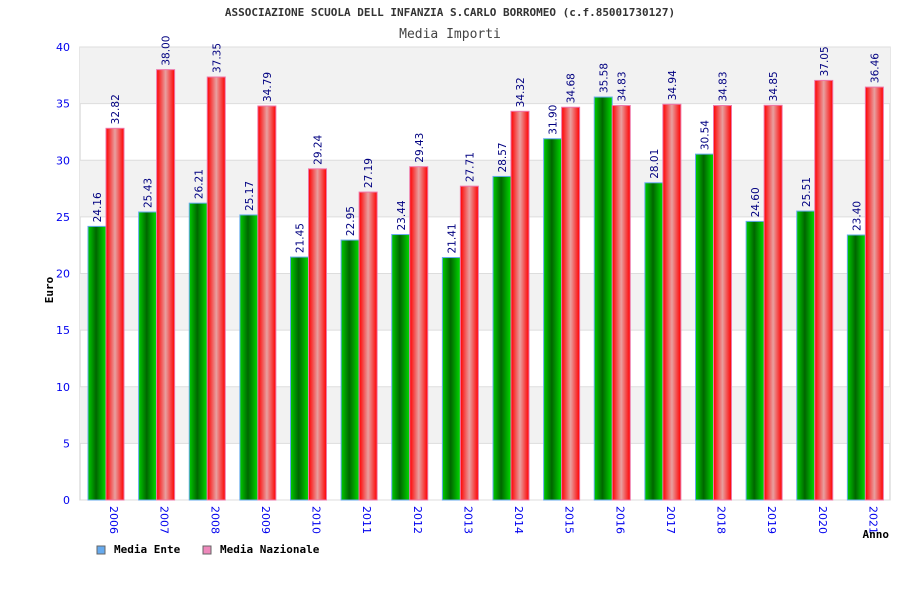 This screenshot has width=900, height=600. I want to click on data-label: 25.17, so click(250, 196).